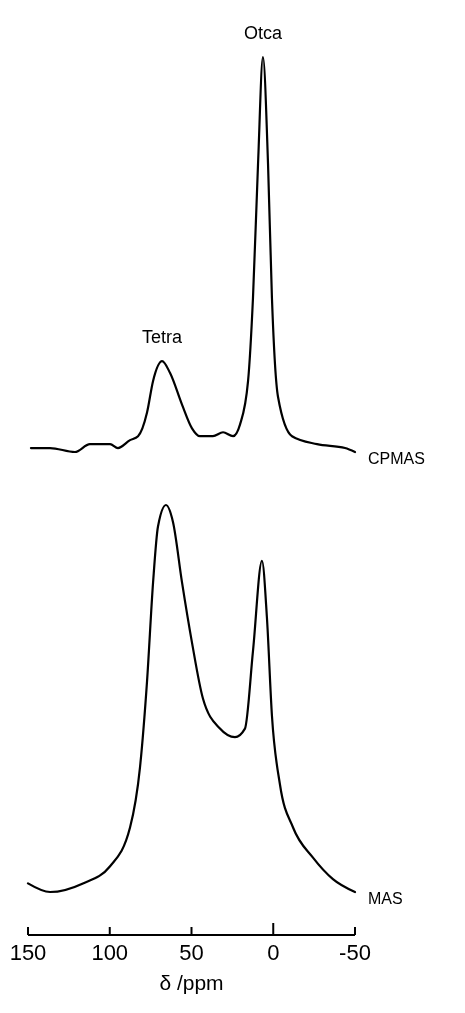  Describe the element at coordinates (396, 458) in the screenshot. I see `series-label: CPMAS` at that location.